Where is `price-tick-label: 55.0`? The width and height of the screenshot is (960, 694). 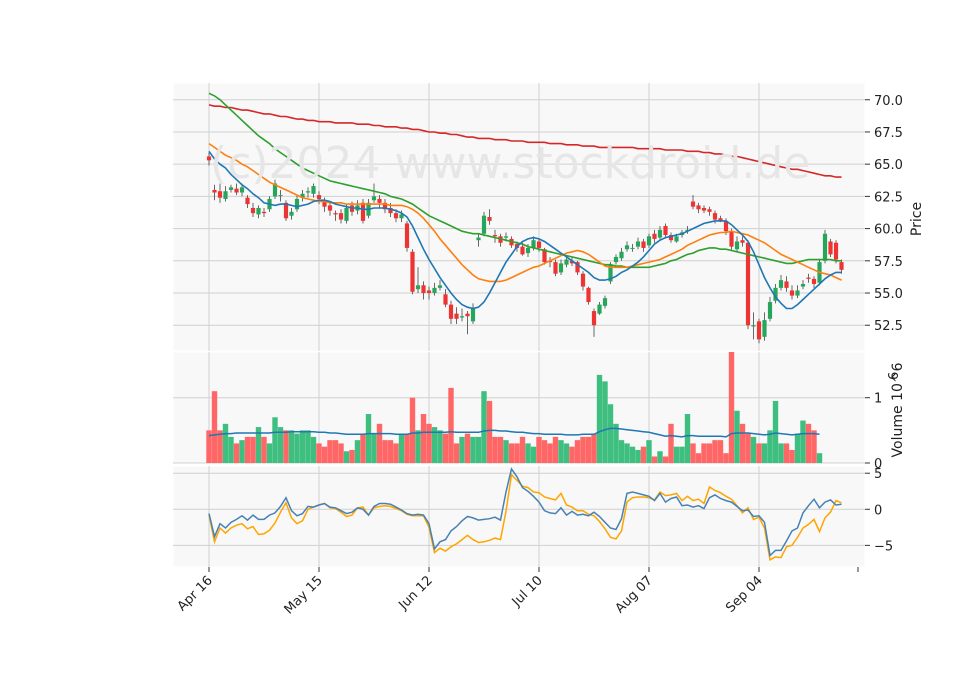 price-tick-label: 55.0 is located at coordinates (888, 294).